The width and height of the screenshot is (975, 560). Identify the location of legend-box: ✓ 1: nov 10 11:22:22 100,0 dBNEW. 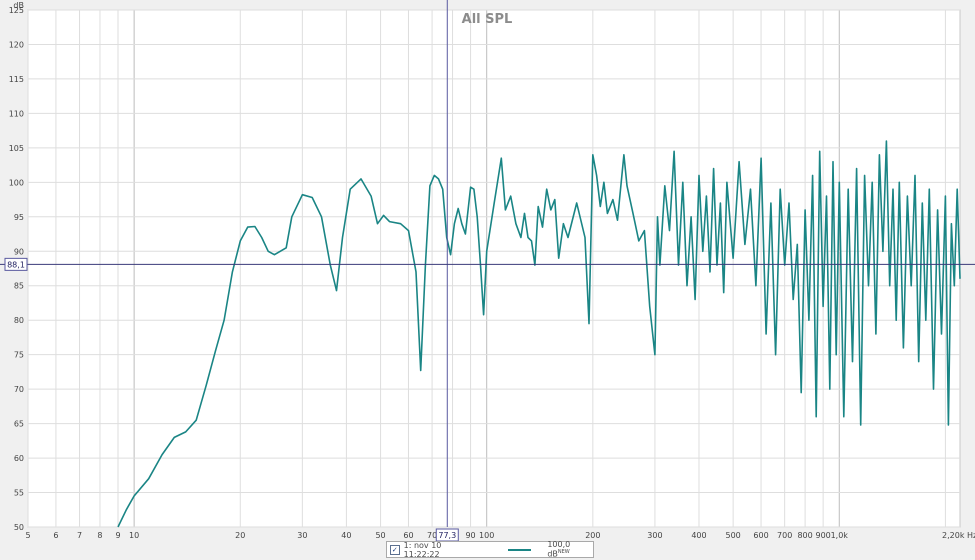
(490, 549).